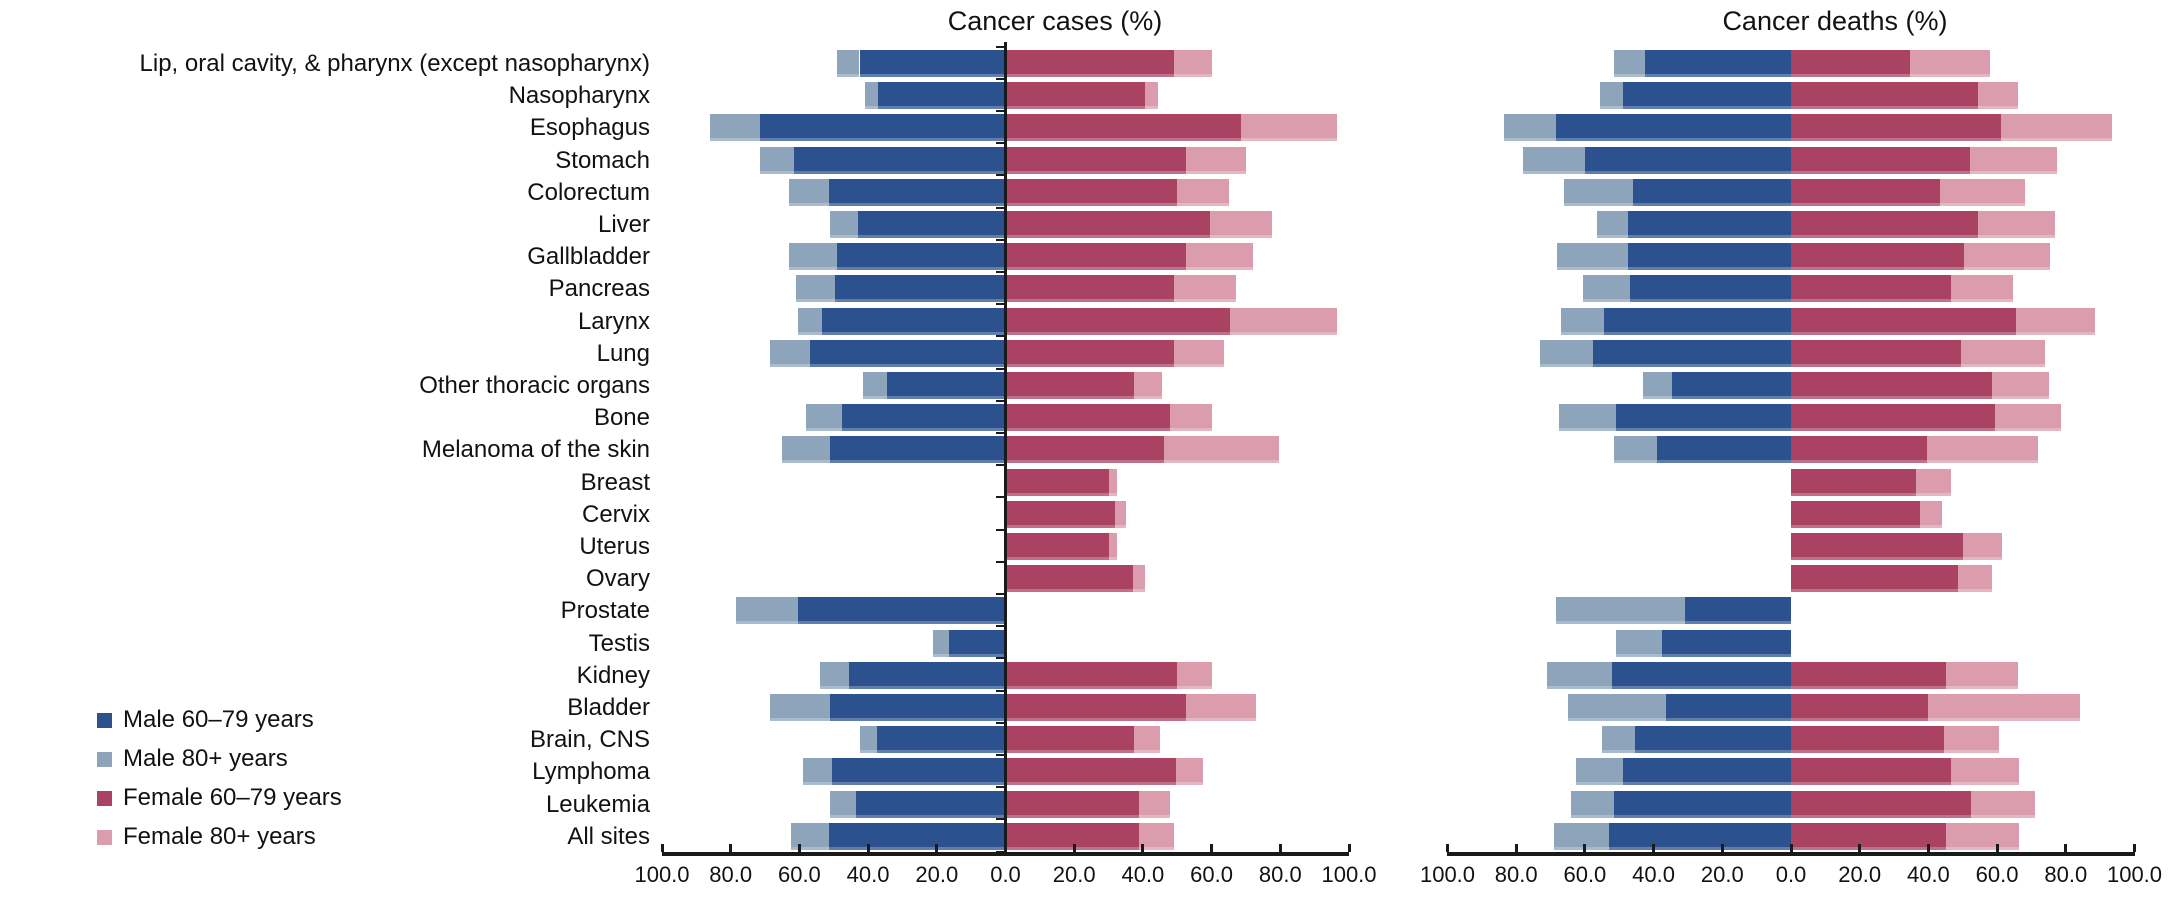 Image resolution: width=2174 pixels, height=899 pixels. Describe the element at coordinates (613, 321) in the screenshot. I see `category-label: Larynx` at that location.